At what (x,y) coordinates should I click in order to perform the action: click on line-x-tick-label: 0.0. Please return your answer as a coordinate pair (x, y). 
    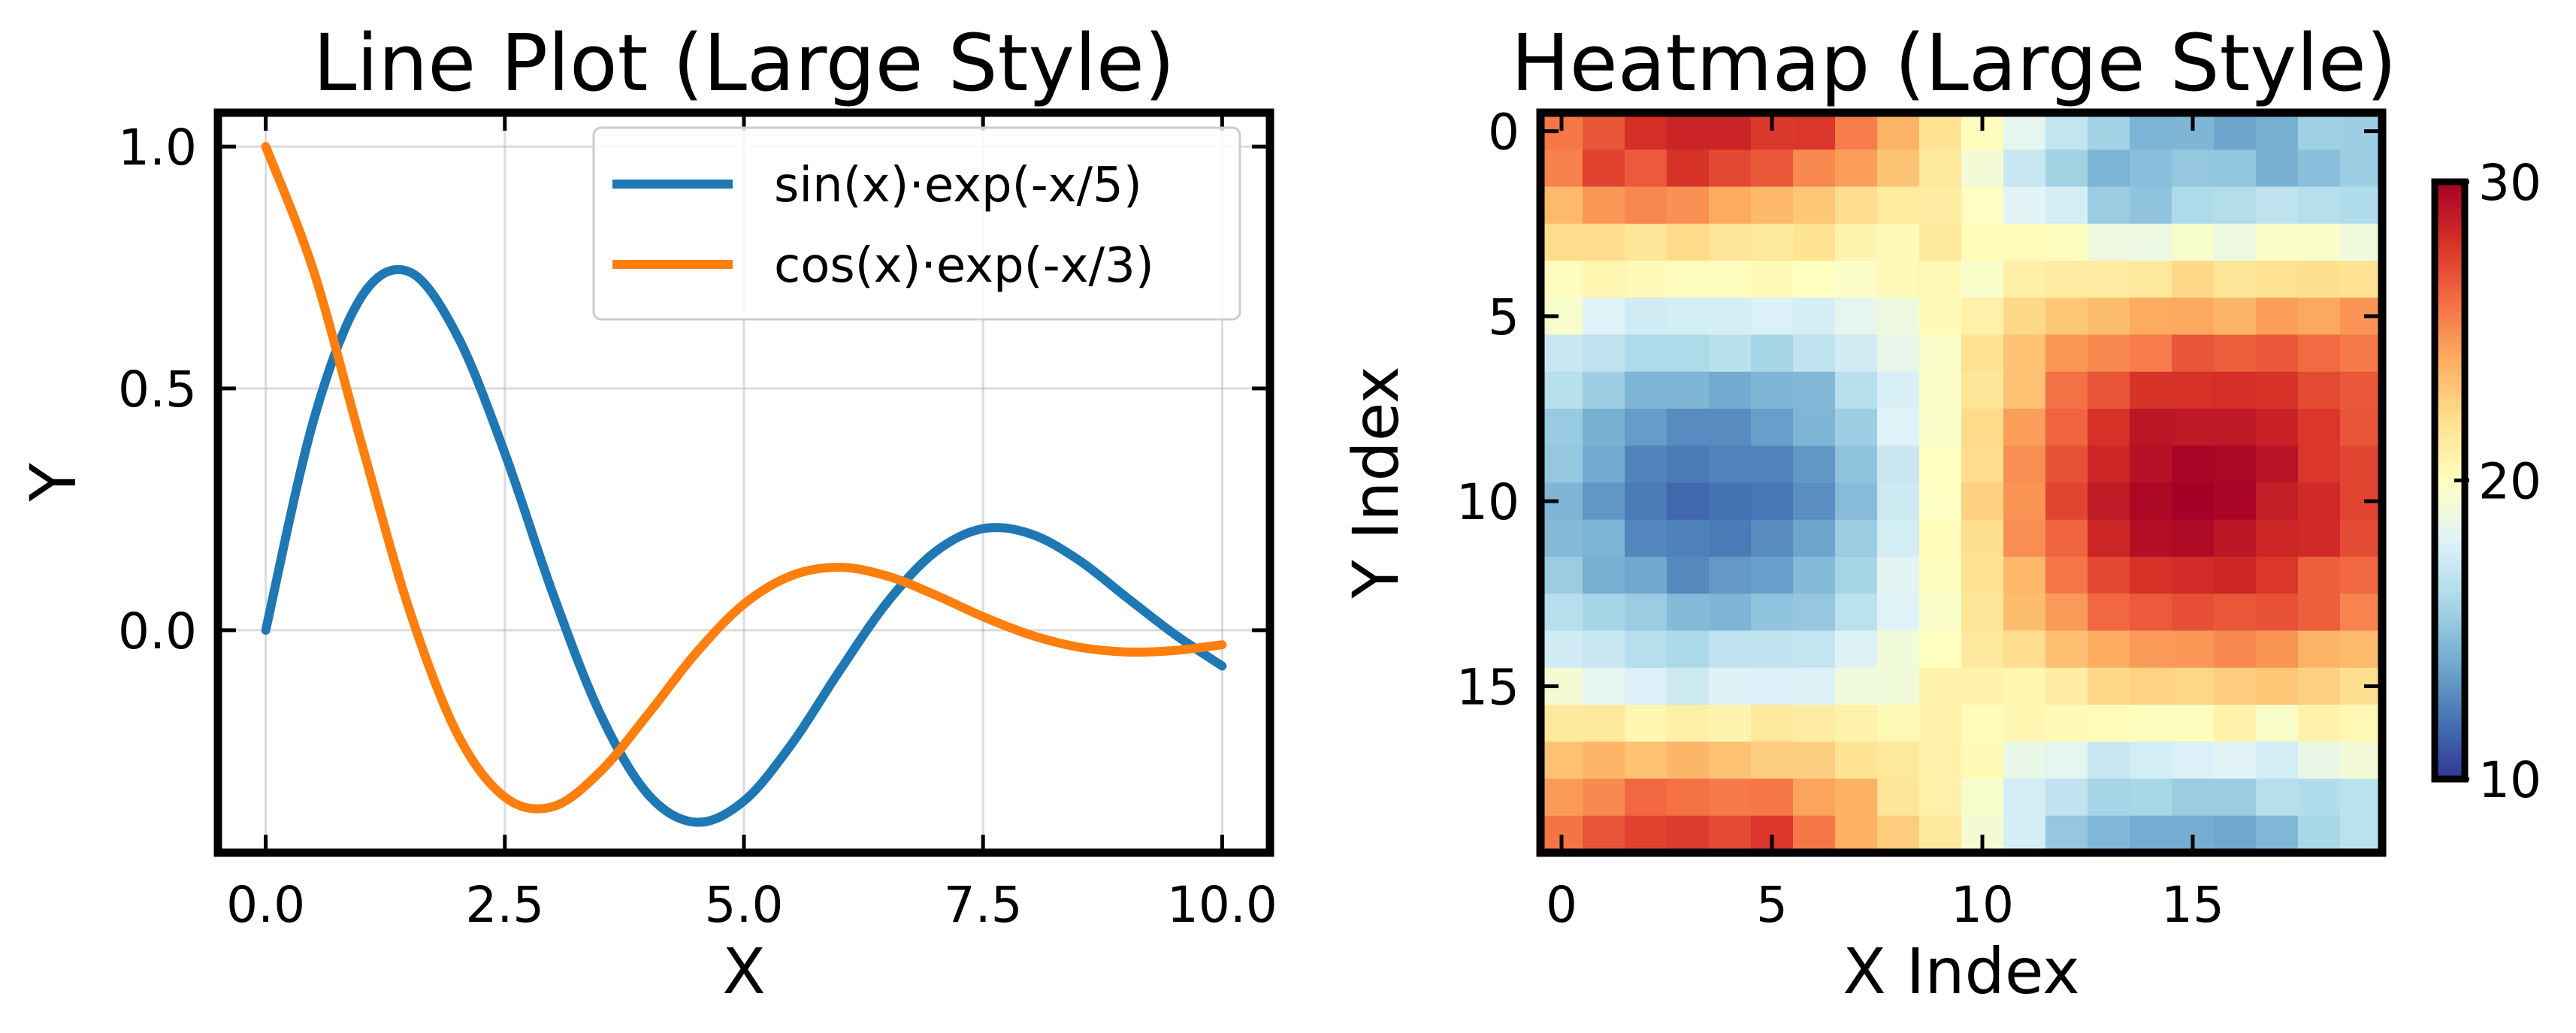
    Looking at the image, I should click on (265, 905).